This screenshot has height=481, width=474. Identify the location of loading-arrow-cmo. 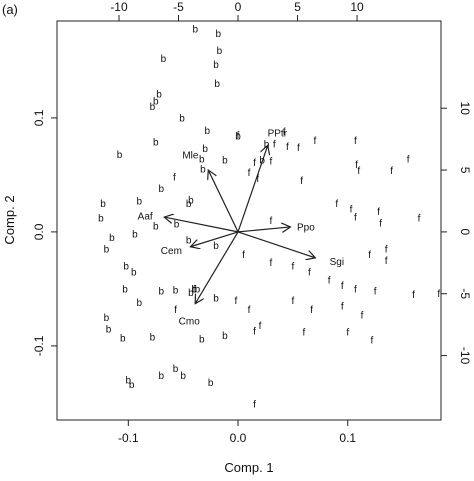
(217, 267).